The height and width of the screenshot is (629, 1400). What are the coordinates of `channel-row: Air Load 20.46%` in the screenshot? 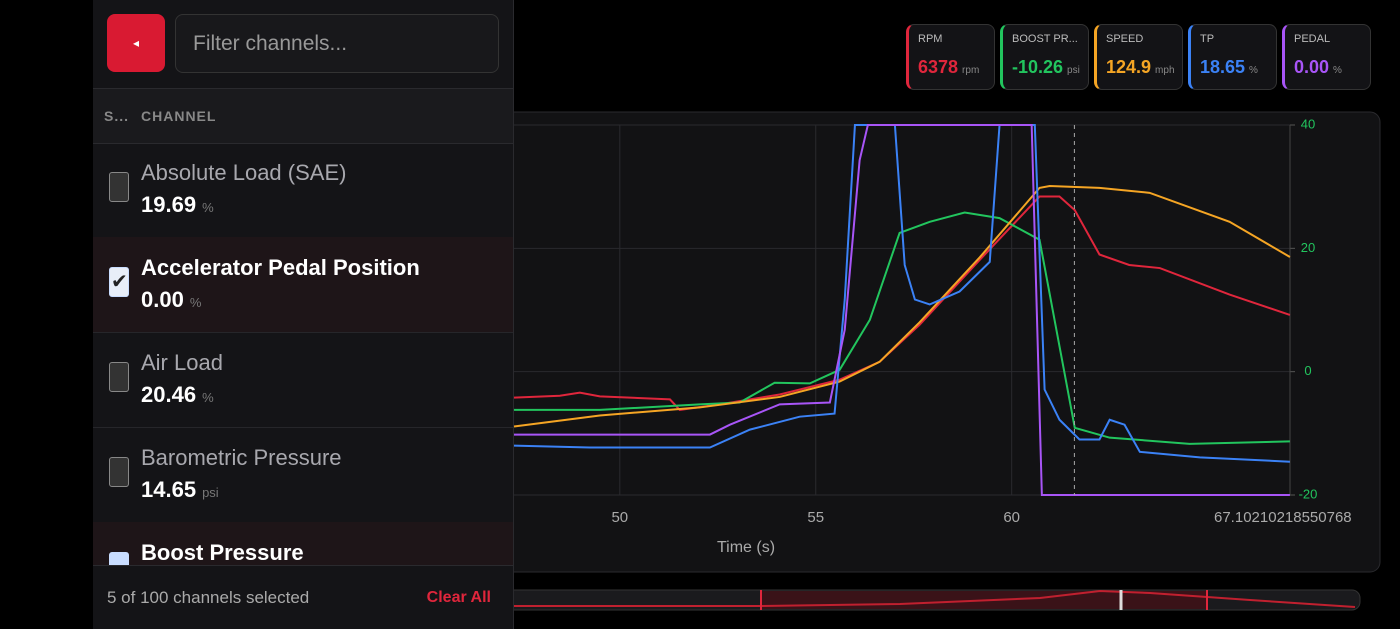 It's located at (303, 380).